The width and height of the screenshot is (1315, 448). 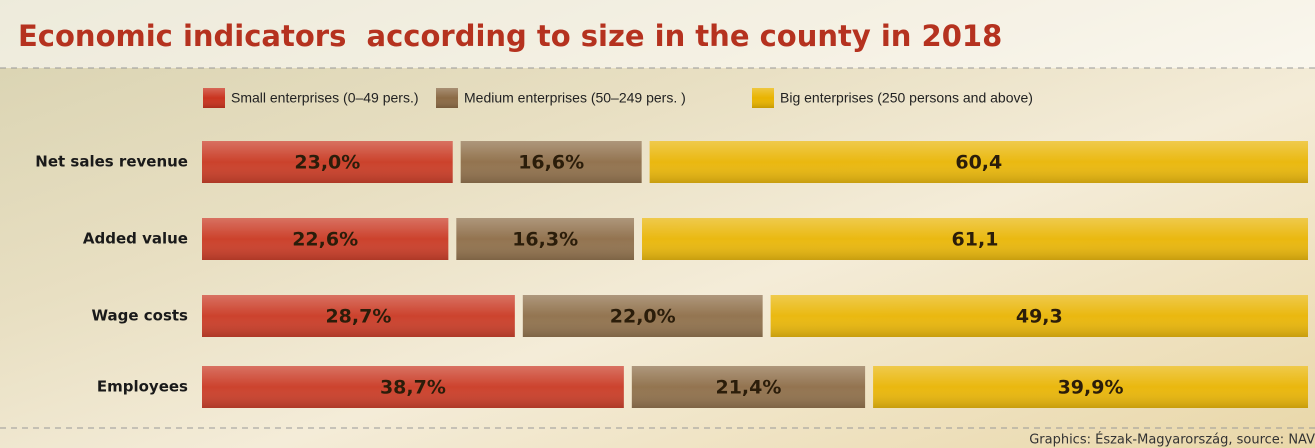 What do you see at coordinates (575, 98) in the screenshot?
I see `legend-label: Medium enterprises (50–249 pers. )` at bounding box center [575, 98].